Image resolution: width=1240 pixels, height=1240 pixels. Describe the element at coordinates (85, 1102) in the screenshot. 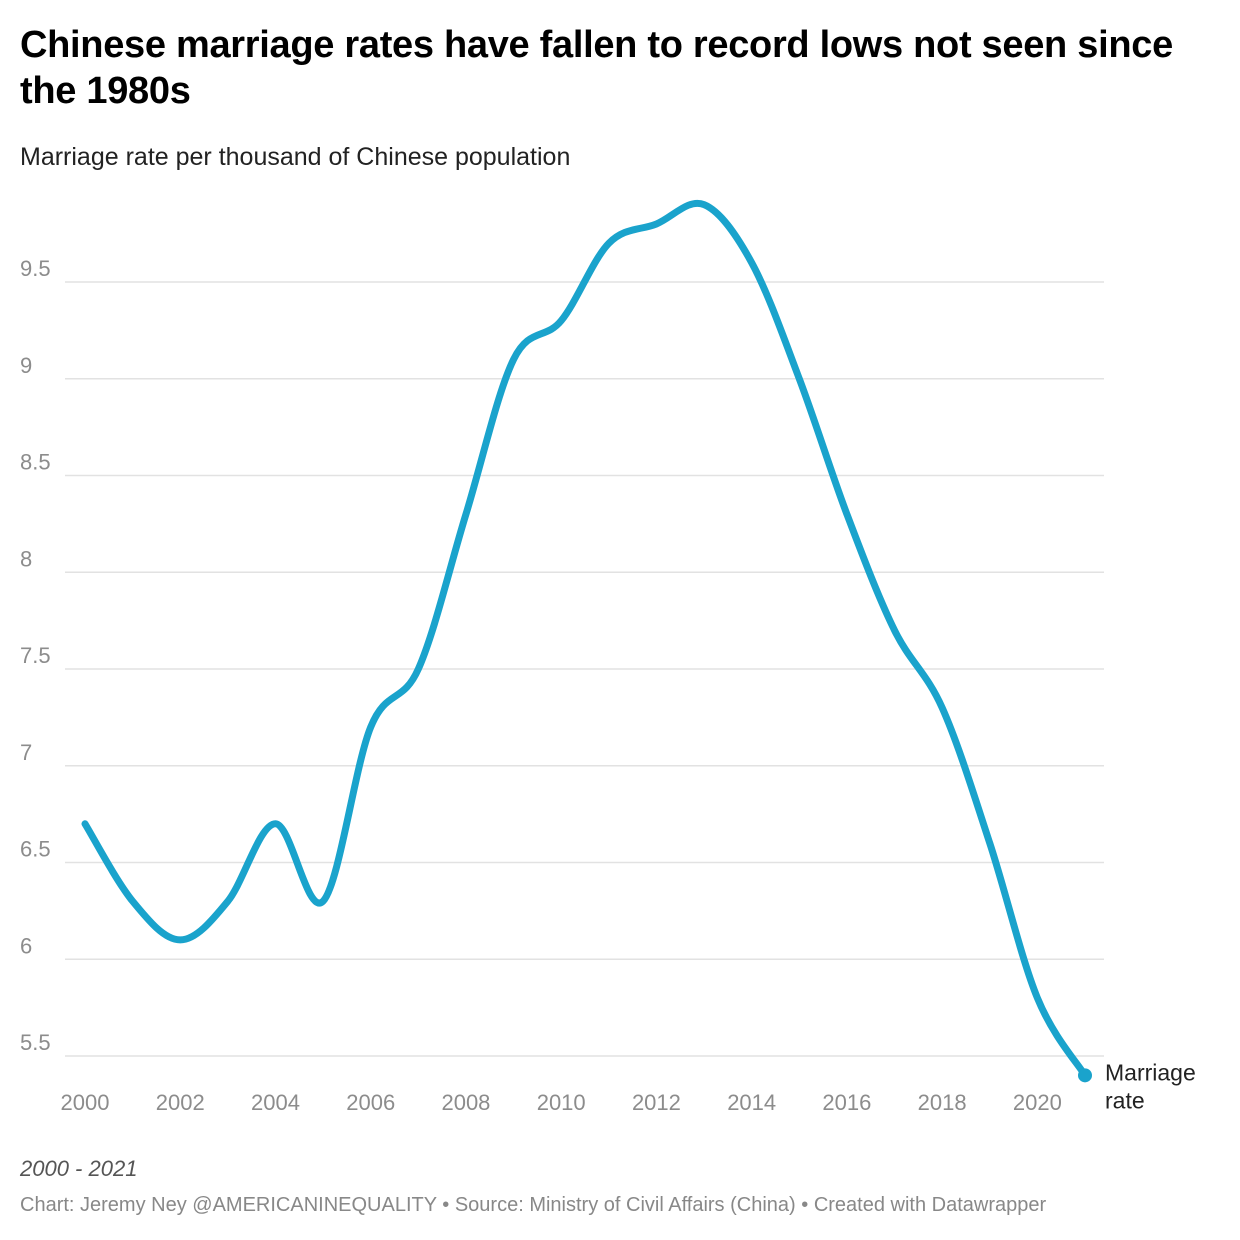

I see `x-tick-label: 2000` at that location.